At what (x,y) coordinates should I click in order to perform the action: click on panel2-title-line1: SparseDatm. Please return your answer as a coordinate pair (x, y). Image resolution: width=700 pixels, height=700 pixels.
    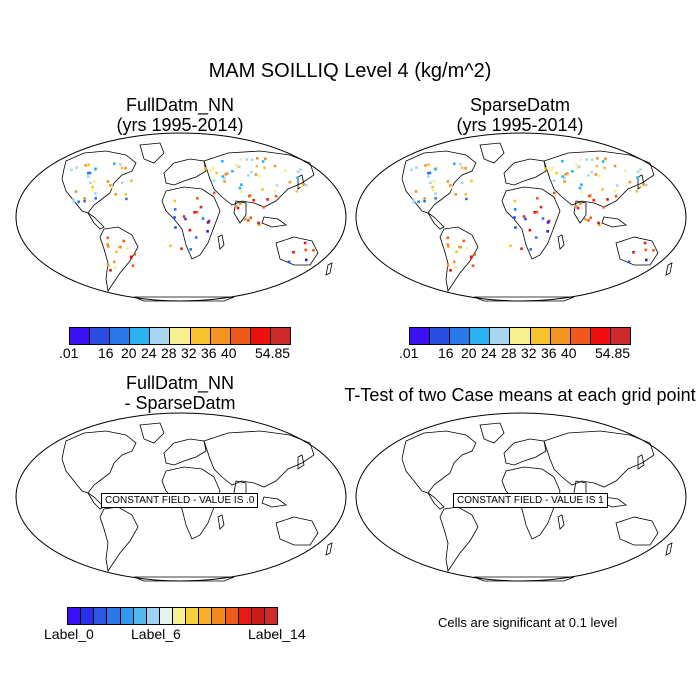
    Looking at the image, I should click on (520, 105).